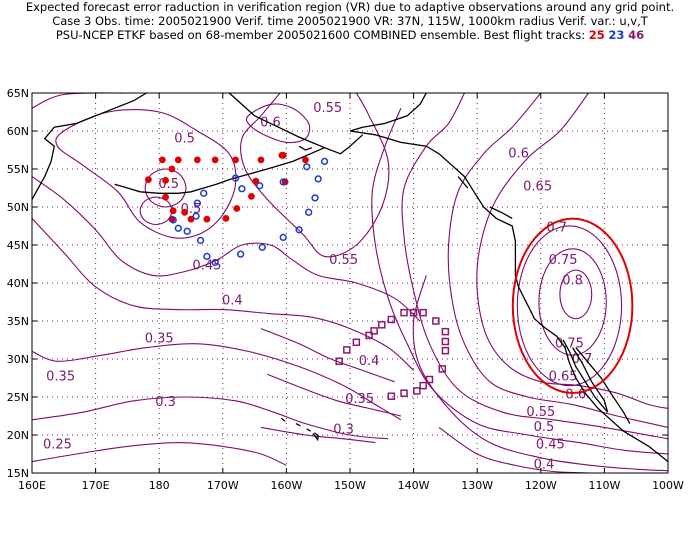 The image size is (700, 540). Describe the element at coordinates (541, 485) in the screenshot. I see `lon-tick-label: 120W` at that location.